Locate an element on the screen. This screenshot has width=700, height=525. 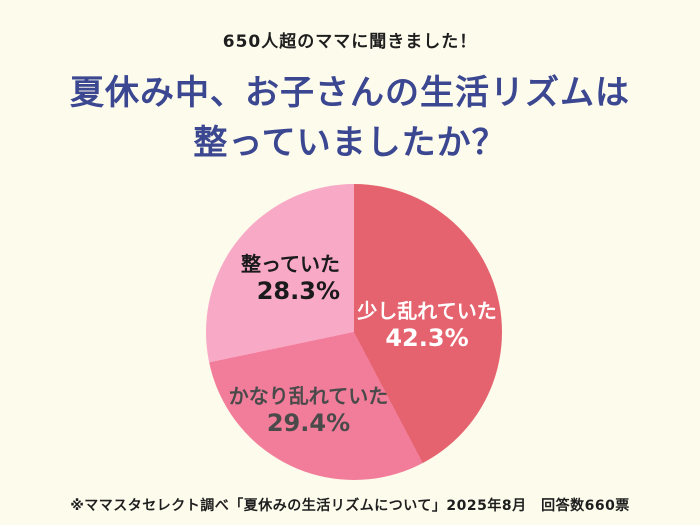
slice-label-well-regulated: 整っていた 28.3% is located at coordinates (278, 278).